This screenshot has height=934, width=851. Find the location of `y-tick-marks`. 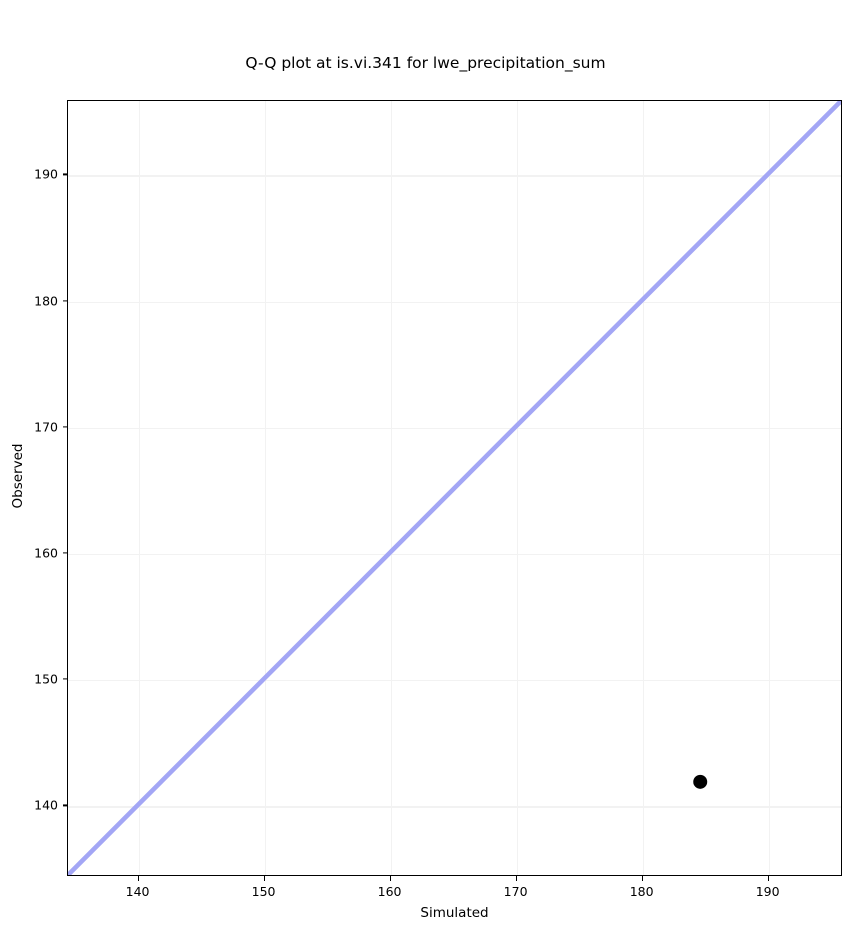

y-tick-marks is located at coordinates (33, 488).